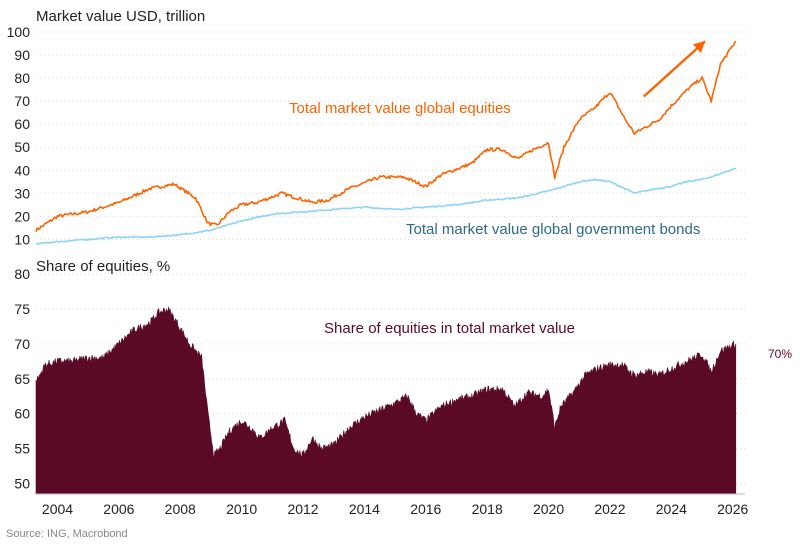  Describe the element at coordinates (180, 509) in the screenshot. I see `x-tick: 2008` at that location.